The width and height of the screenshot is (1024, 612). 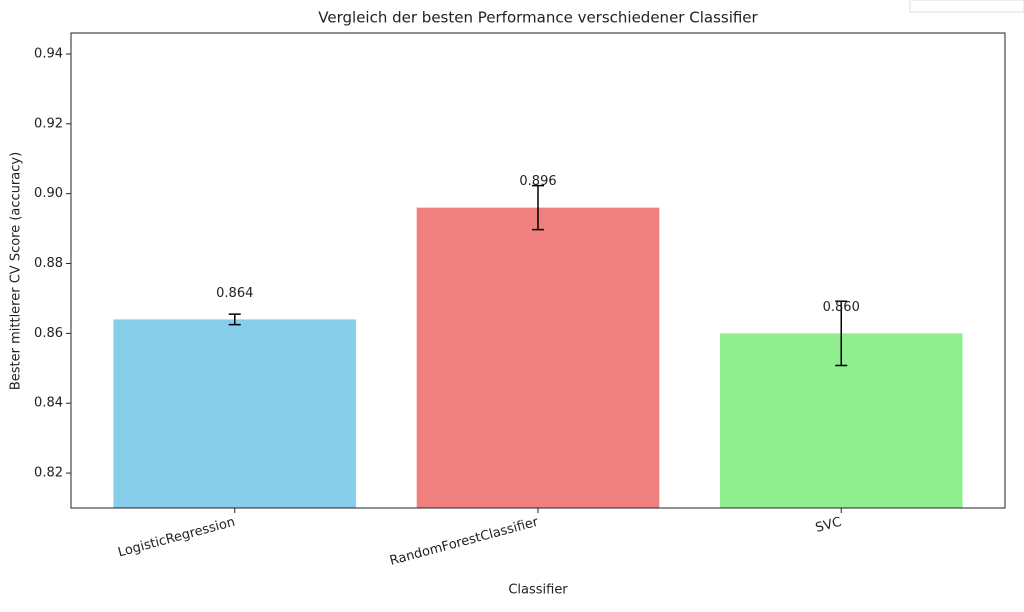 I want to click on y-tick-label: 0.84, so click(x=48, y=403).